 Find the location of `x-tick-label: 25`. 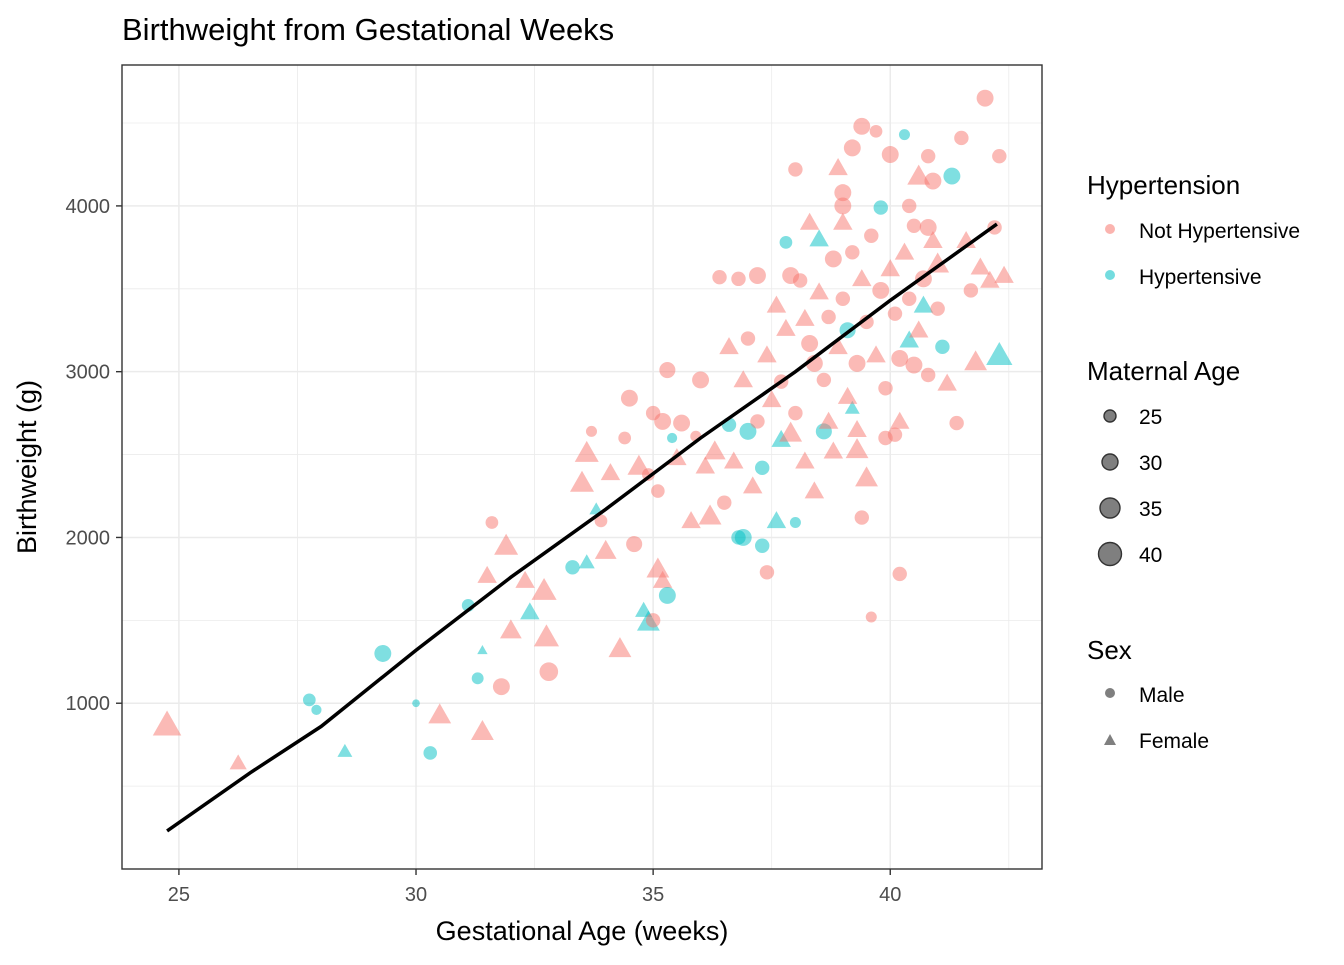

x-tick-label: 25 is located at coordinates (179, 895).